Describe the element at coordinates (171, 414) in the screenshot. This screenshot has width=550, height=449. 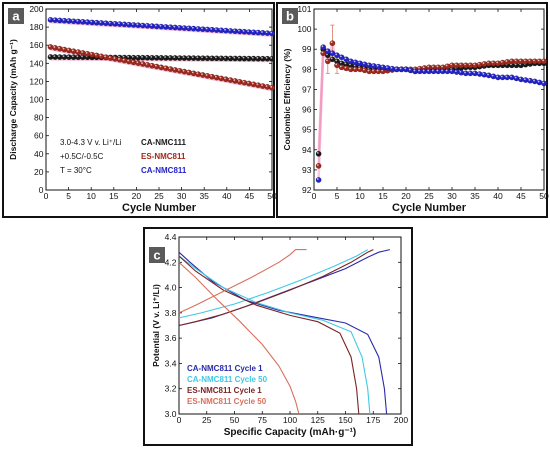
I see `y-tick-label: 3.0` at that location.